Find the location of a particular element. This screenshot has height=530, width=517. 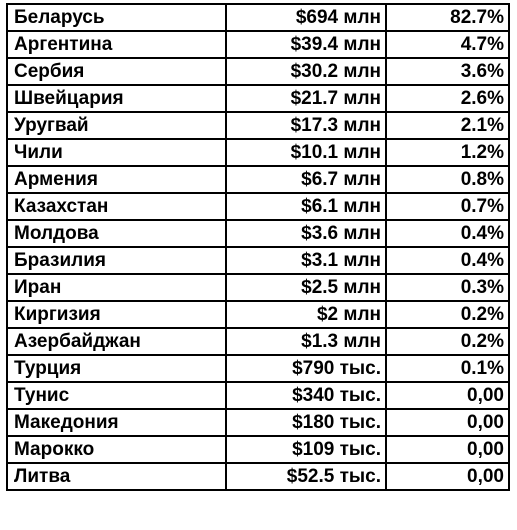

table-row: Молдова $3.6 млн 0.4% is located at coordinates (258, 233).